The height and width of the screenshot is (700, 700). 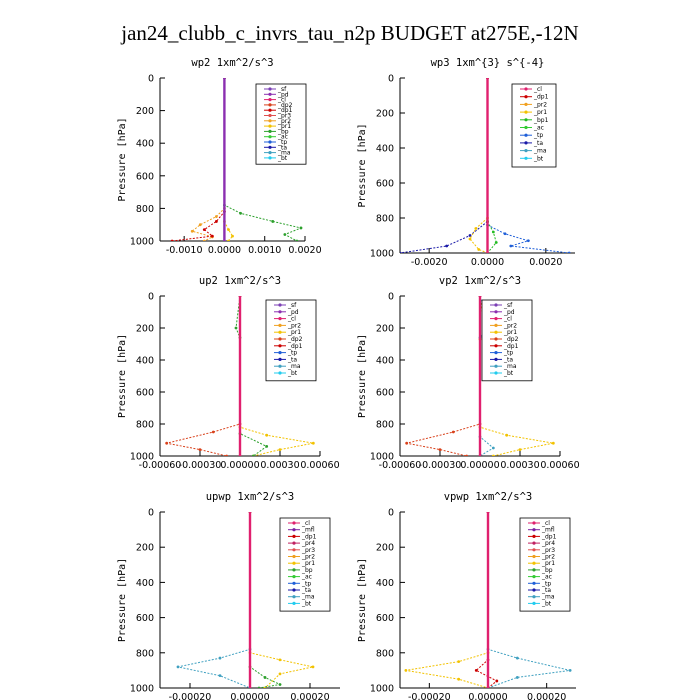 What do you see at coordinates (295, 346) in the screenshot?
I see `legend-label: _dp1` at bounding box center [295, 346].